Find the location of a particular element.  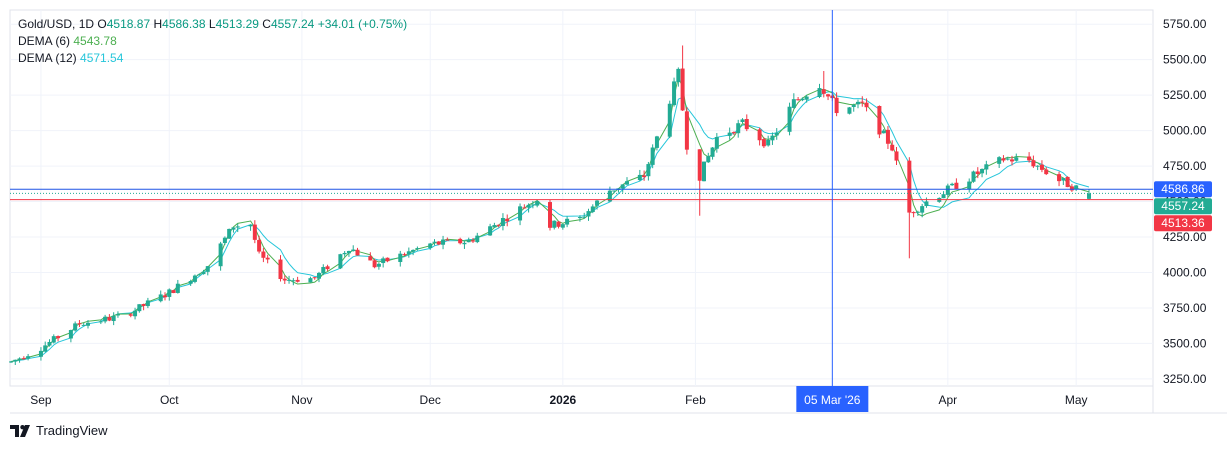

crosshair-date-label: 05 Mar '26 is located at coordinates (832, 400).